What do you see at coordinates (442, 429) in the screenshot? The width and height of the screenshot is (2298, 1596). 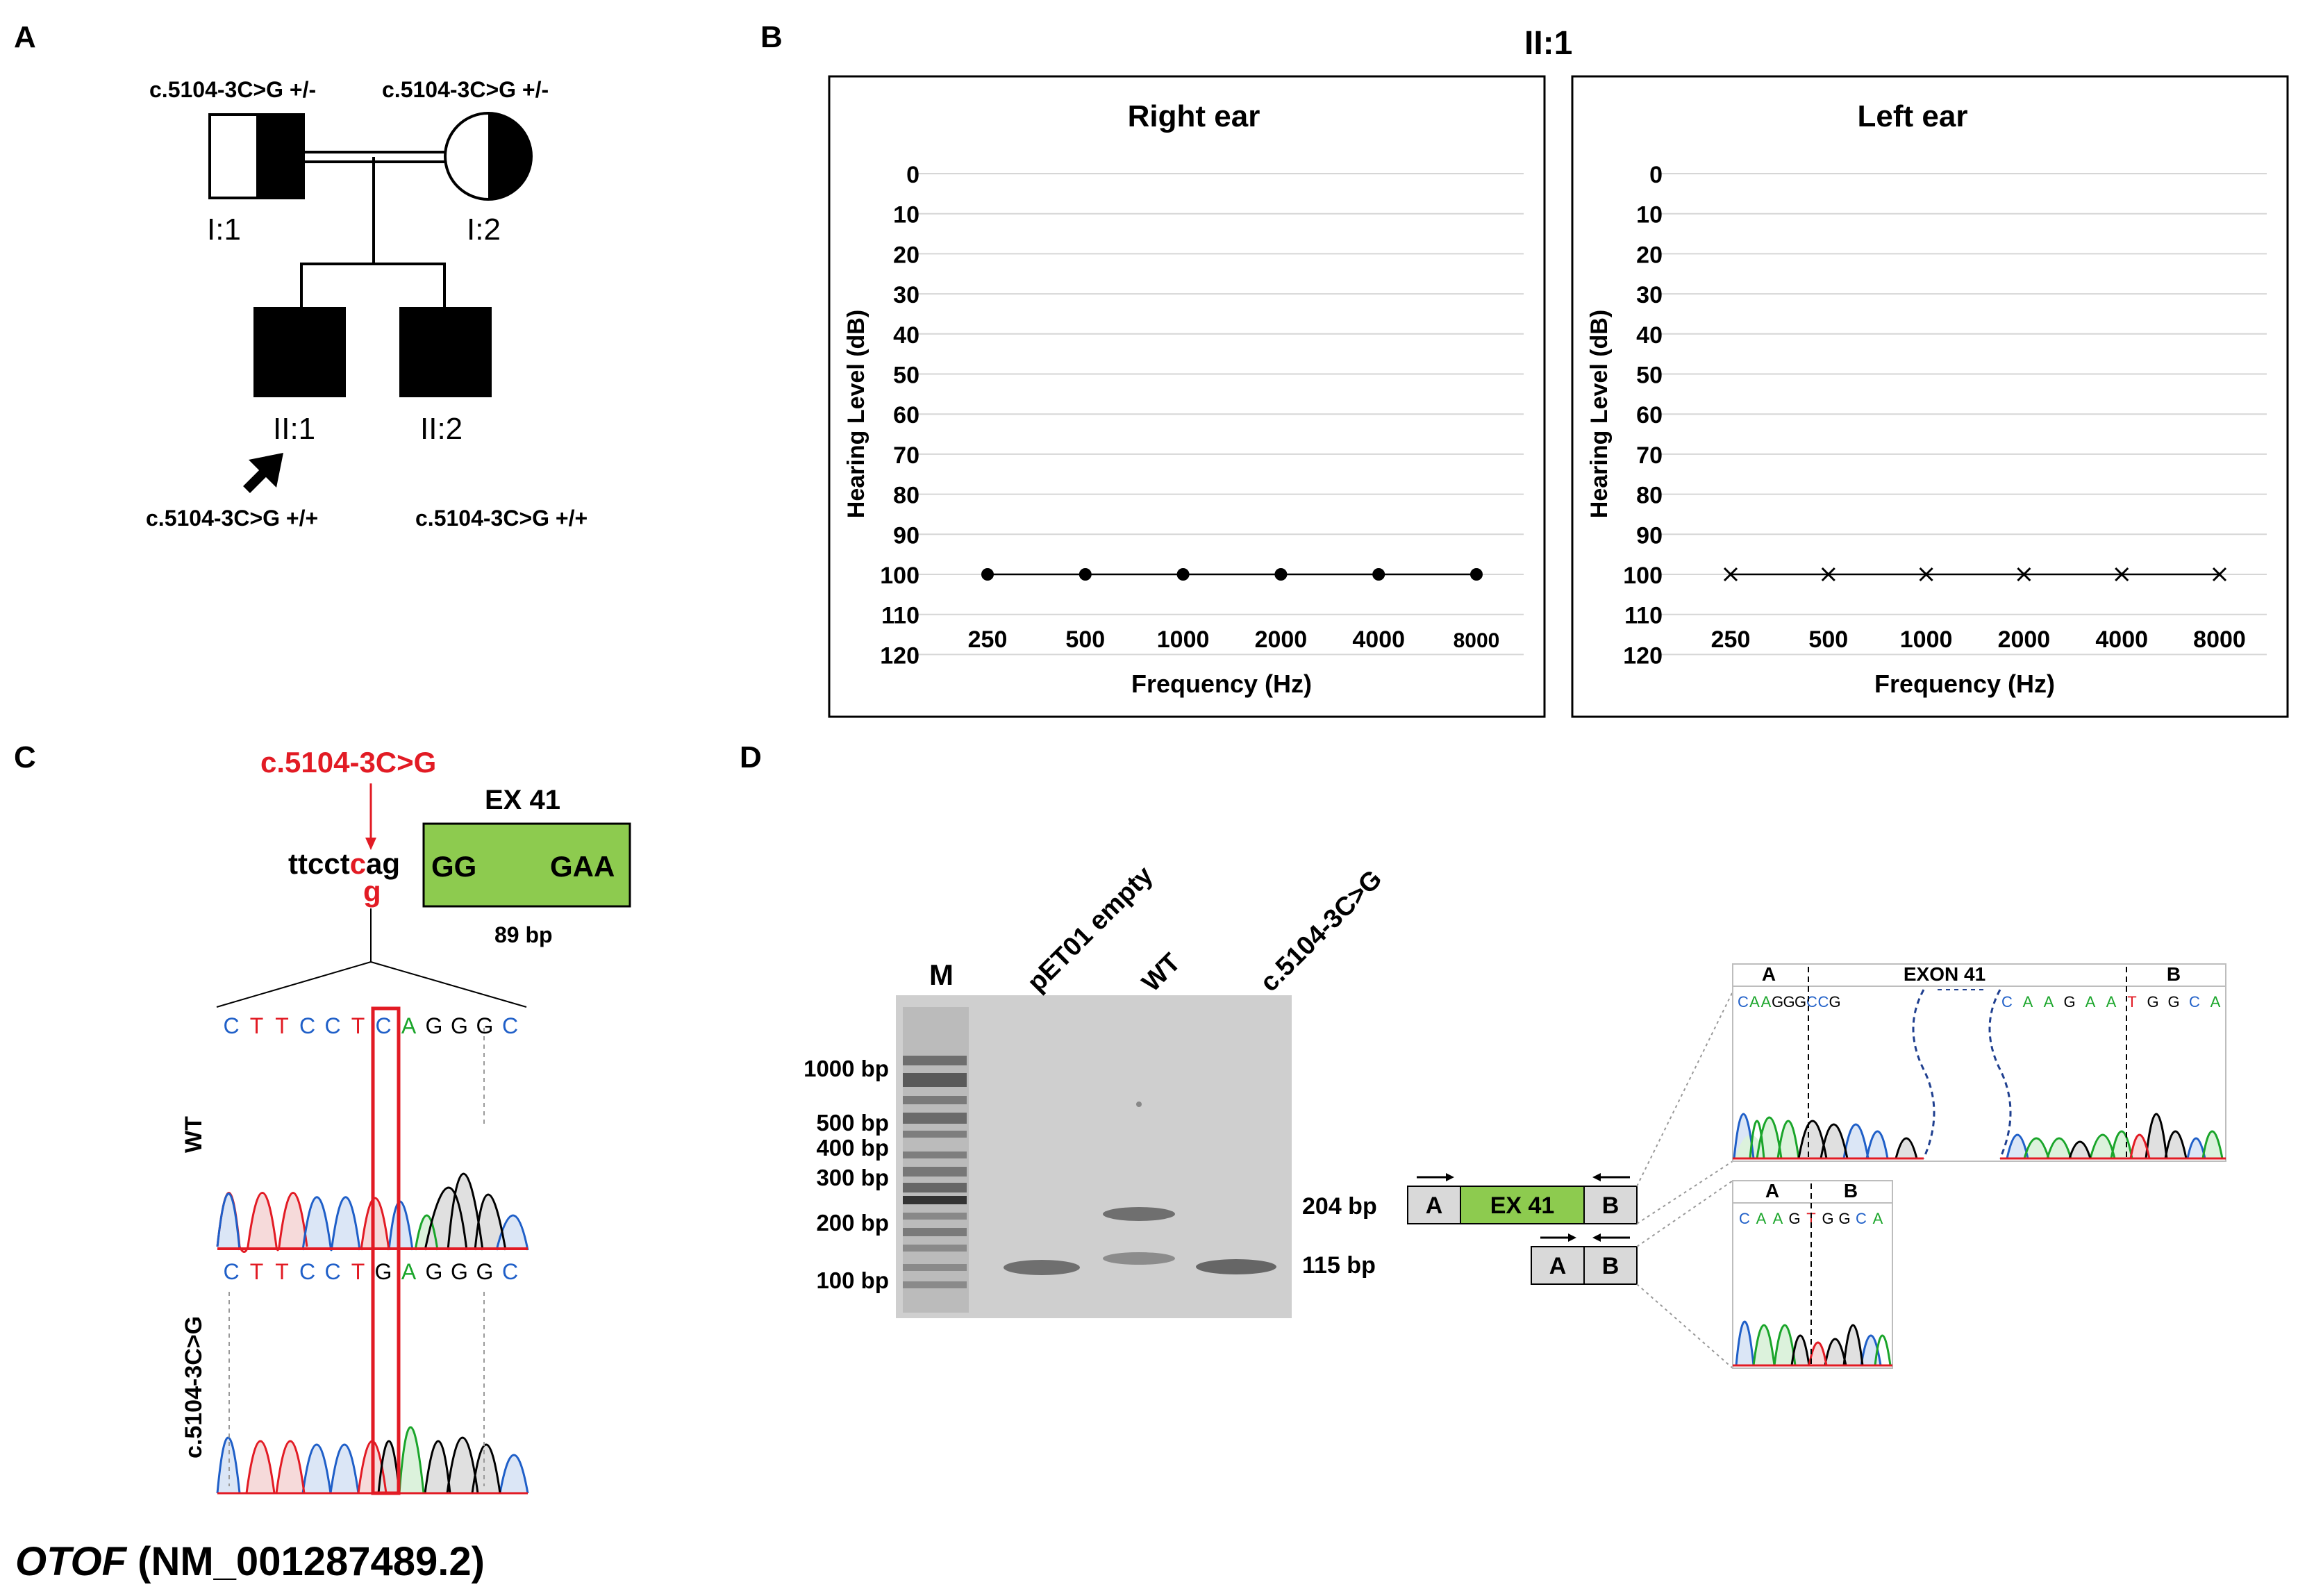 I see `label-ii2: II:2` at bounding box center [442, 429].